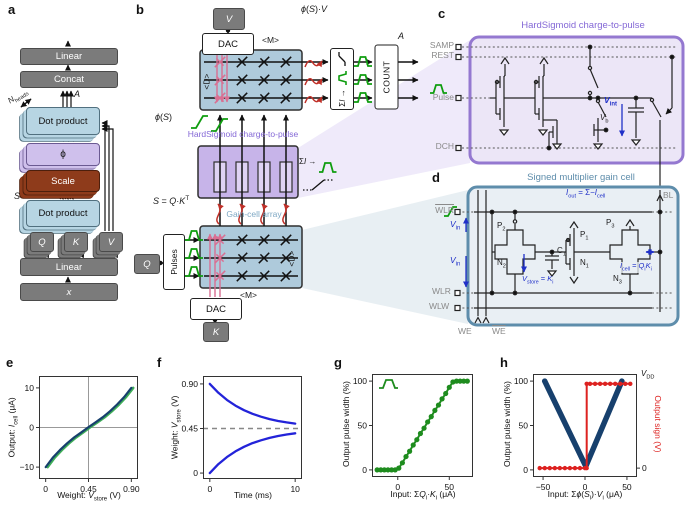  What do you see at coordinates (80, 435) in the screenshot?
I see `chart-e-gain-cell-iv: 0 0.45 0.90 −10 0 10` at bounding box center [80, 435].